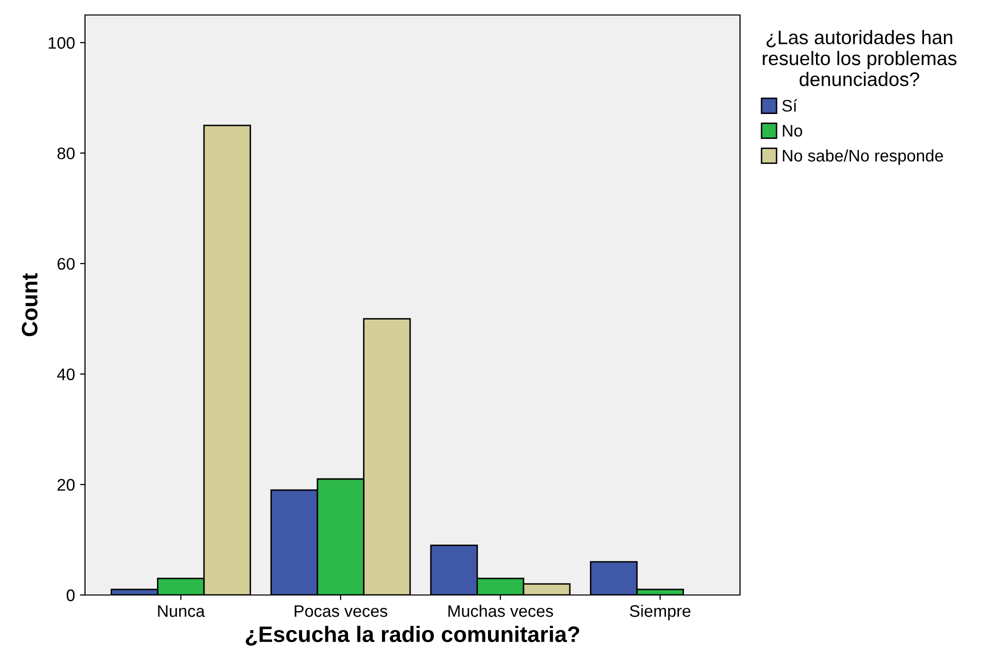  Describe the element at coordinates (501, 610) in the screenshot. I see `x-tick-label: Muchas veces` at that location.